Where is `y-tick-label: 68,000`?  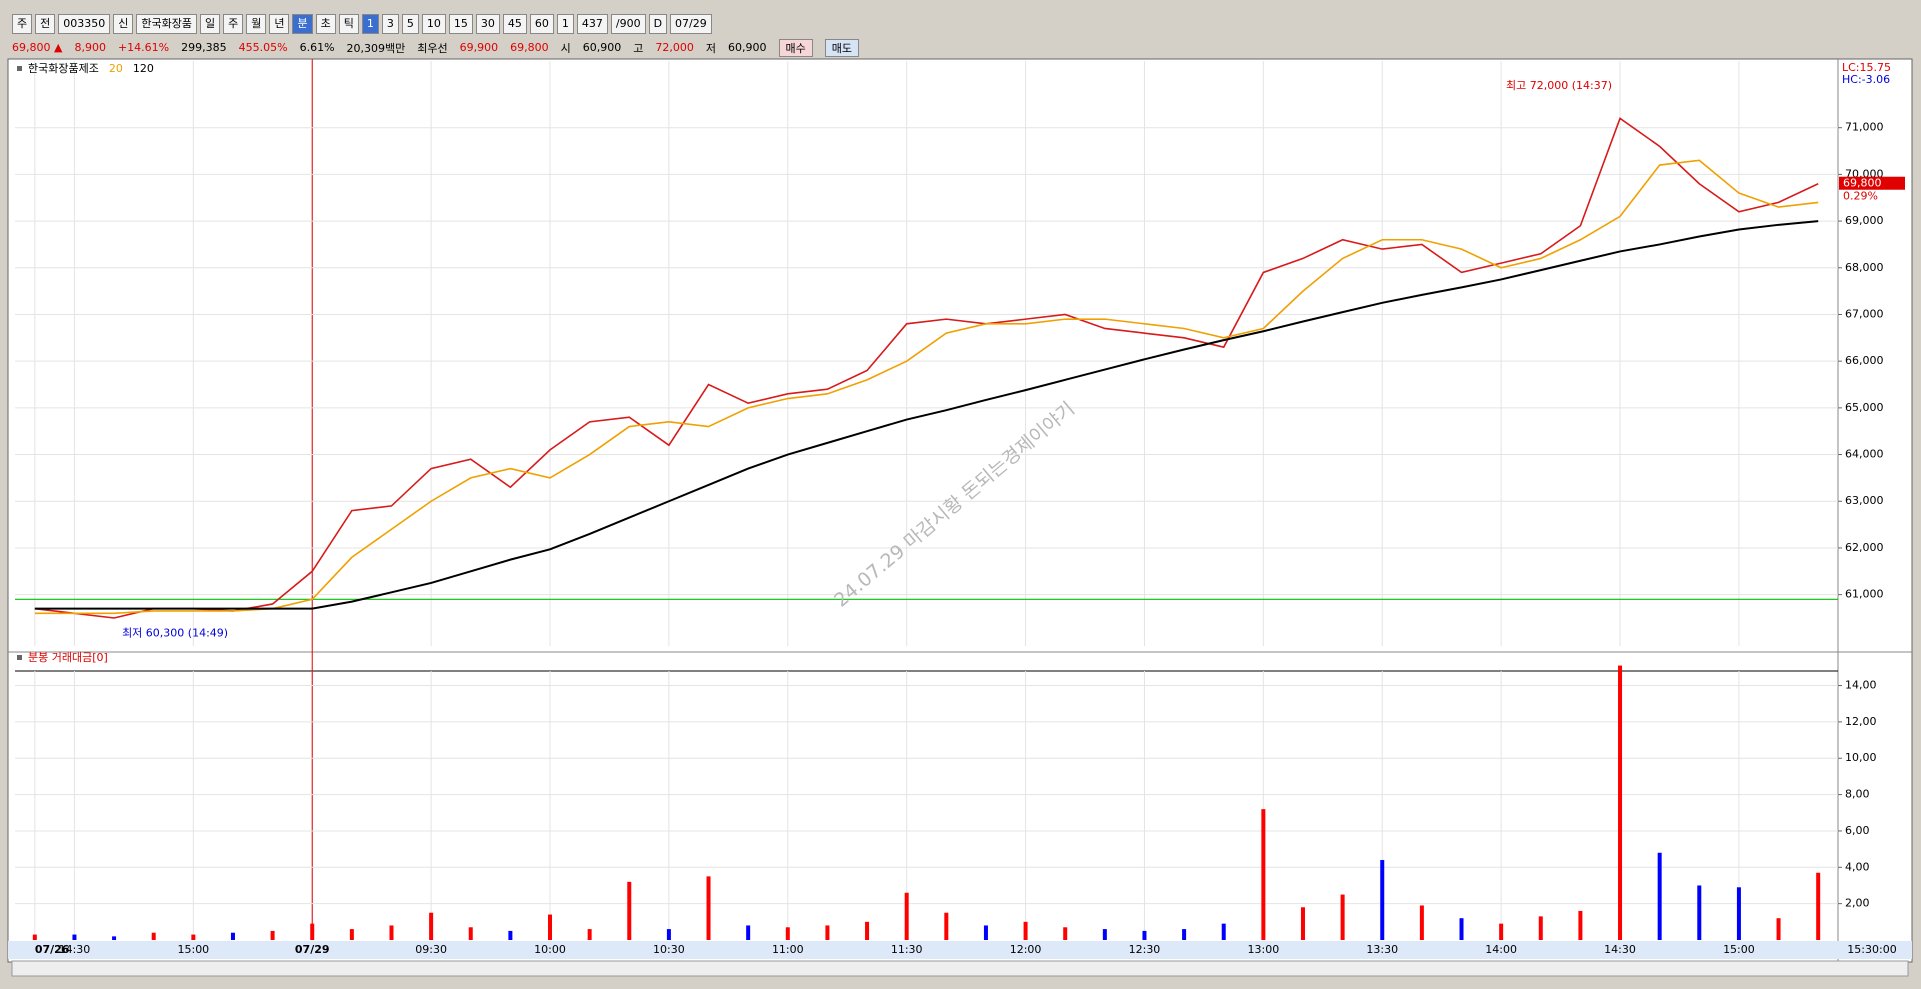
y-tick-label: 68,000 is located at coordinates (1864, 267).